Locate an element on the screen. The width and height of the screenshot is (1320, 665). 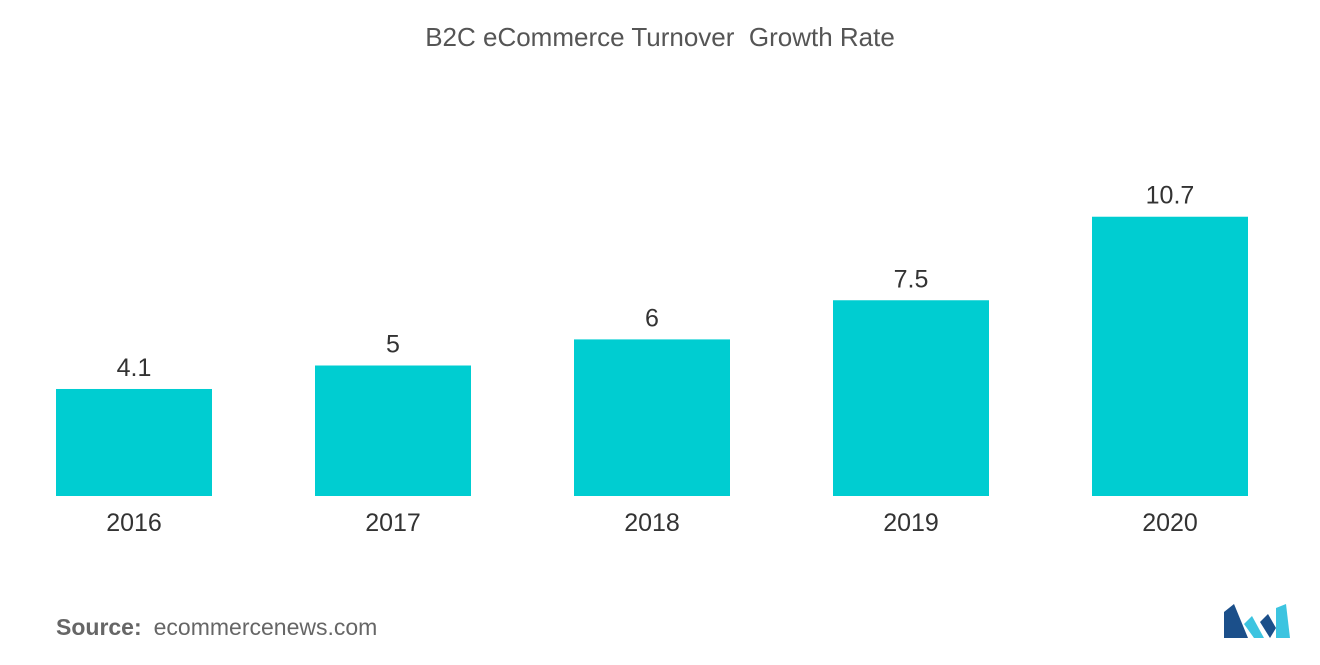
source-line: Source: ecommercenews.com is located at coordinates (216, 627).